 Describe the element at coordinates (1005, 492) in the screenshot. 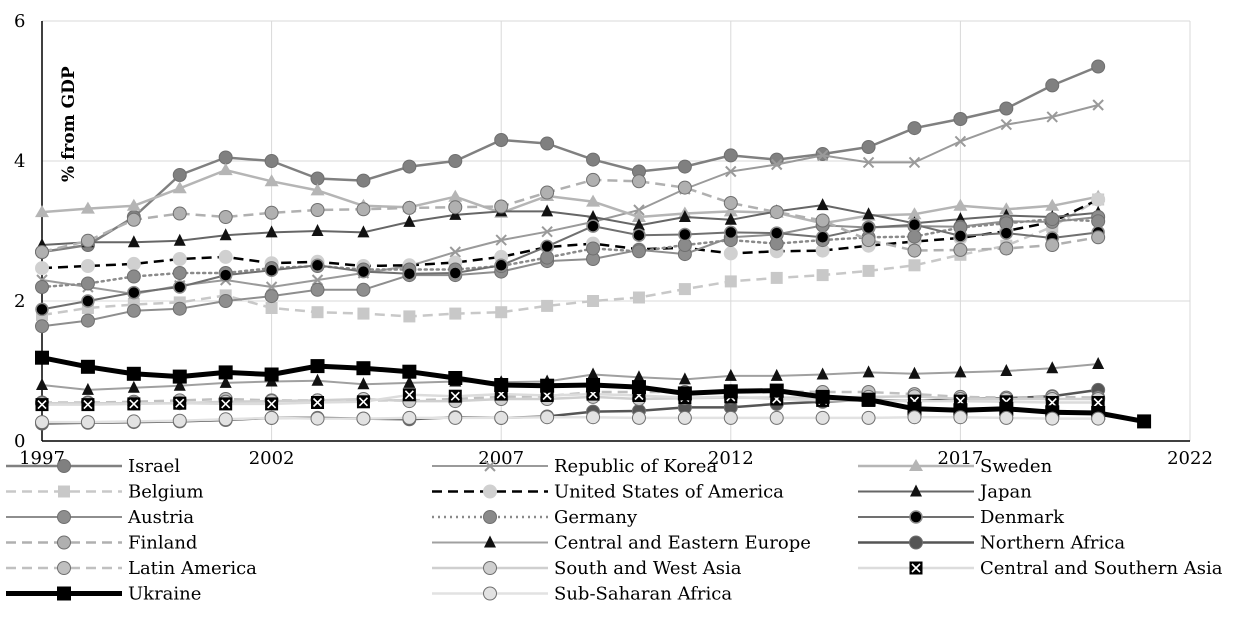

I see `legend-label: Japan` at that location.